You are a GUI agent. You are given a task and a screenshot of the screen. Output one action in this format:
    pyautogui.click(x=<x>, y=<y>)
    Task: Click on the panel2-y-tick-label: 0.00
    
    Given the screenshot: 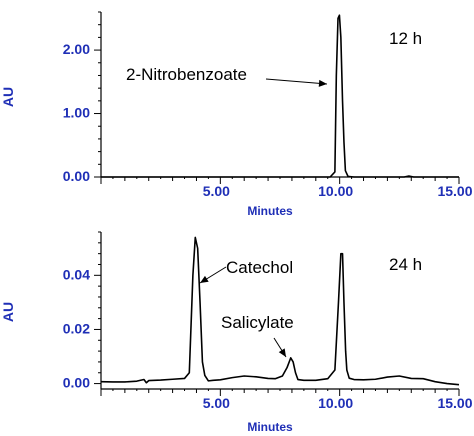 What is the action you would take?
    pyautogui.click(x=76, y=383)
    